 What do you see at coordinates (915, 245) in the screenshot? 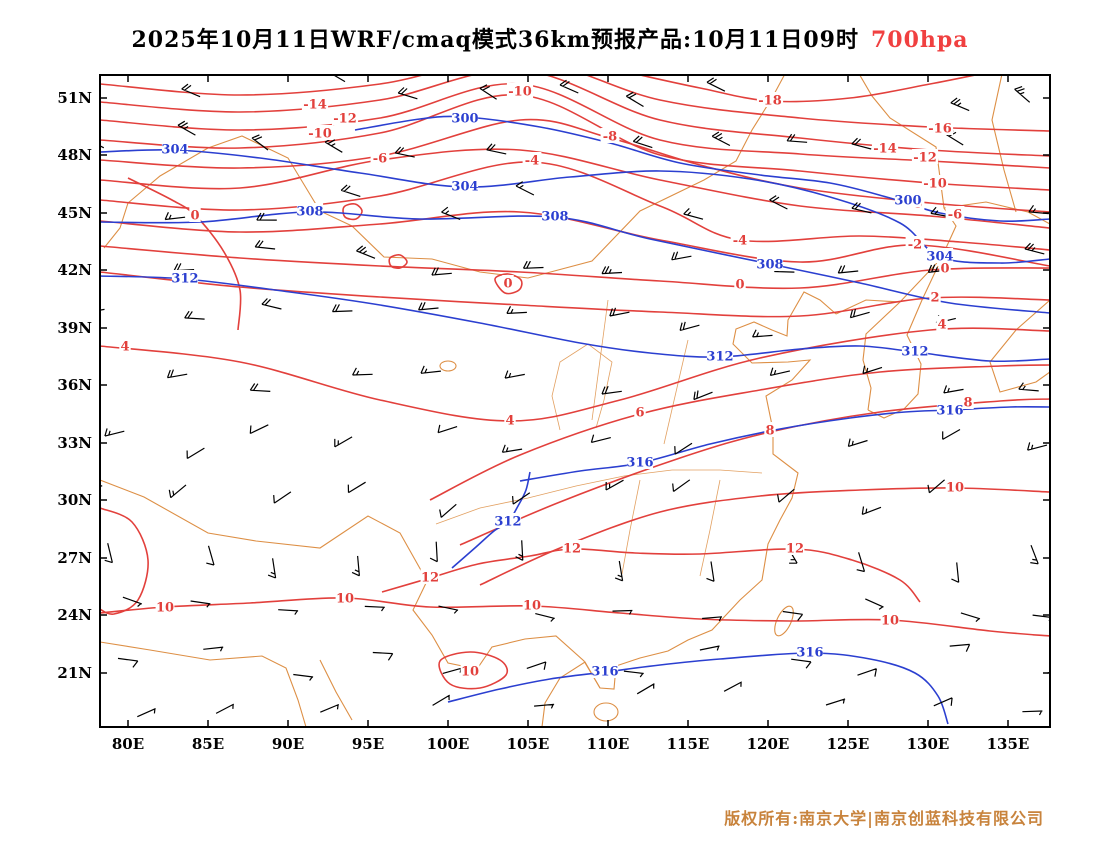
I see `contour-label: -2` at bounding box center [915, 245].